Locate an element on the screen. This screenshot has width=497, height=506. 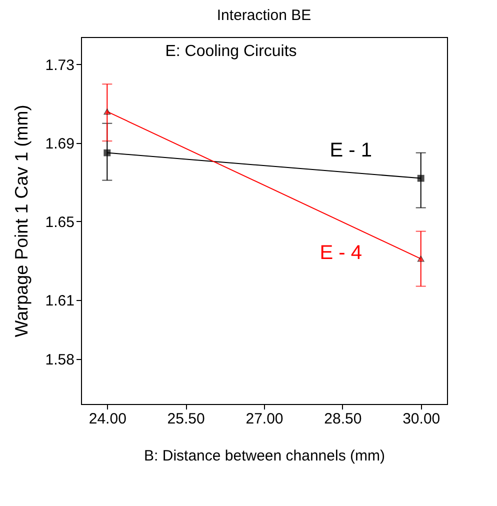
x-tick-label: 28.50 is located at coordinates (343, 419).